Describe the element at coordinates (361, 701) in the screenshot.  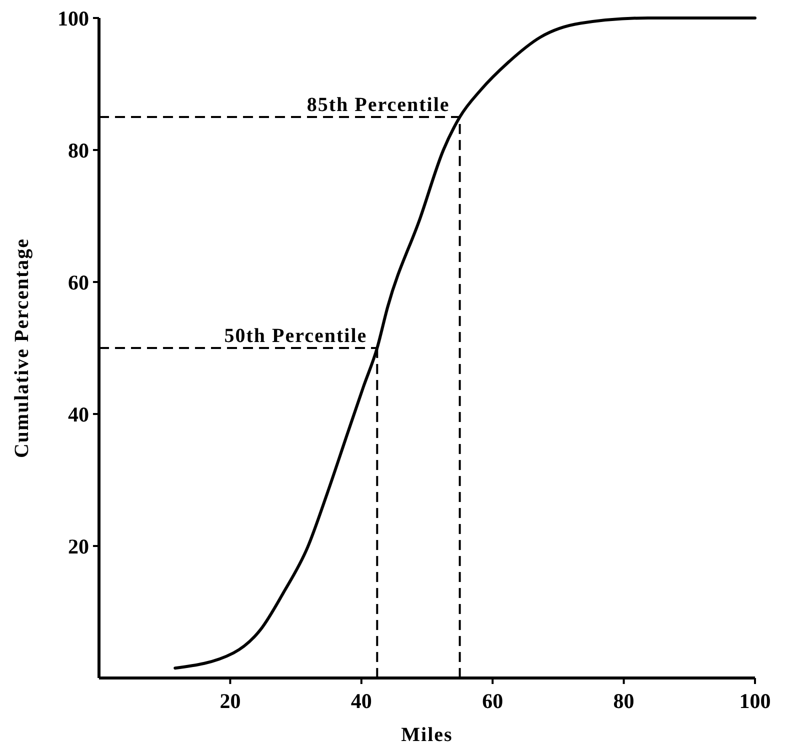
I see `x-tick-label: 40` at that location.